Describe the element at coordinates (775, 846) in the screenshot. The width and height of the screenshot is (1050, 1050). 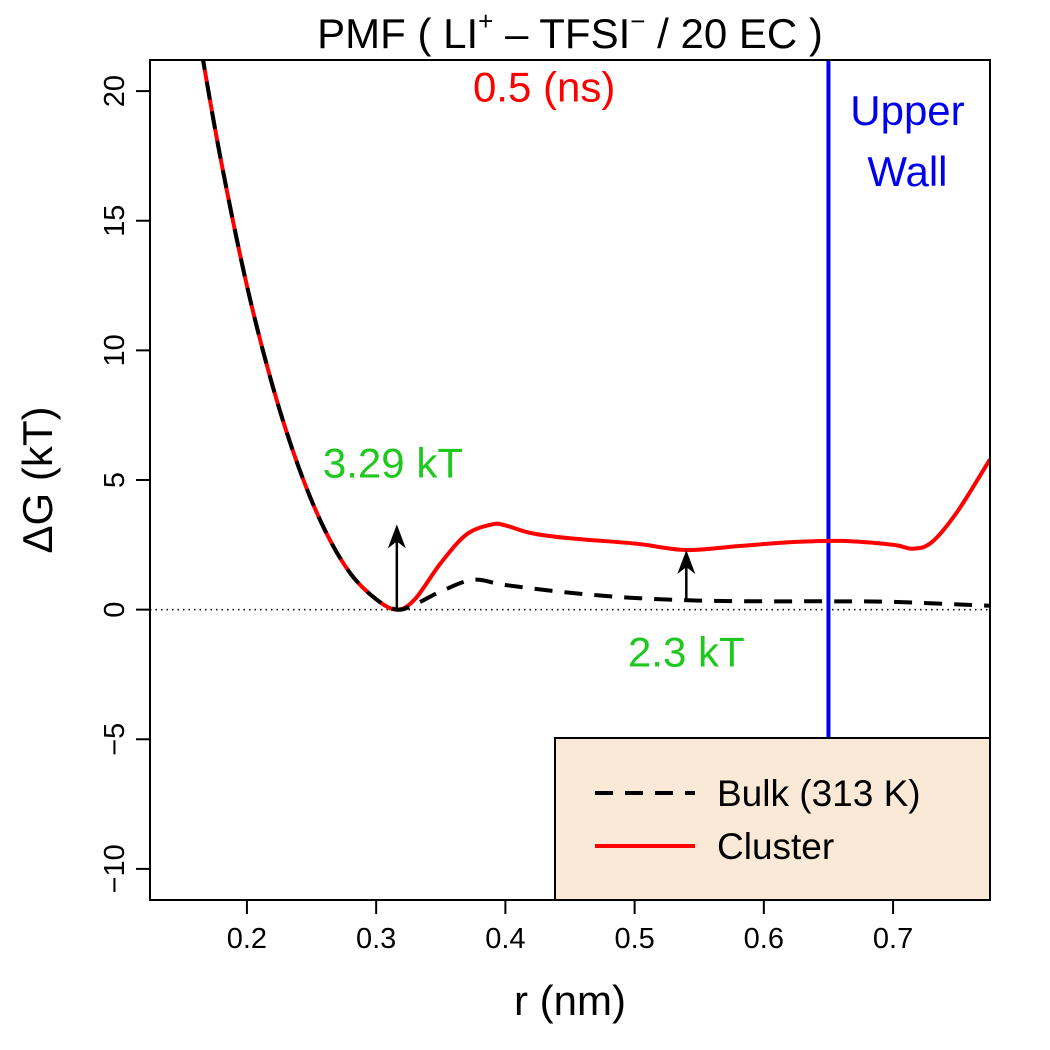
I see `legend-label-cluster: Cluster` at that location.